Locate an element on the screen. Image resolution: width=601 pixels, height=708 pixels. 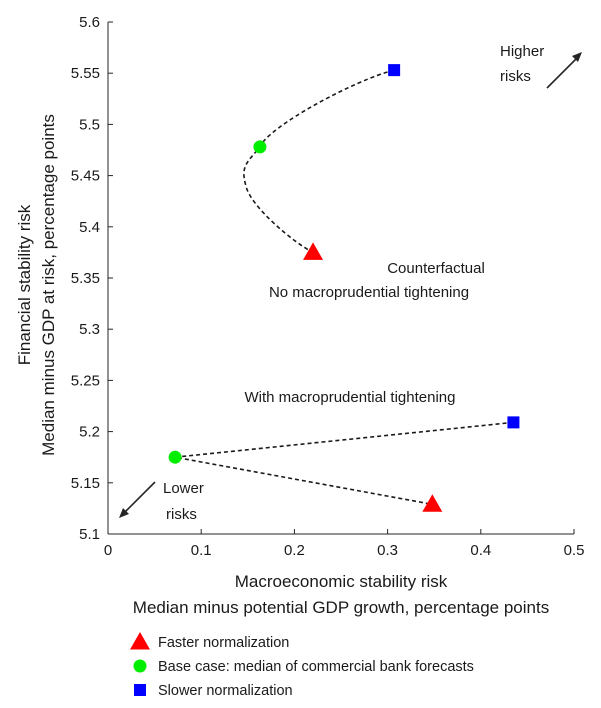
legend-item: Slower normalization is located at coordinates (213, 691).